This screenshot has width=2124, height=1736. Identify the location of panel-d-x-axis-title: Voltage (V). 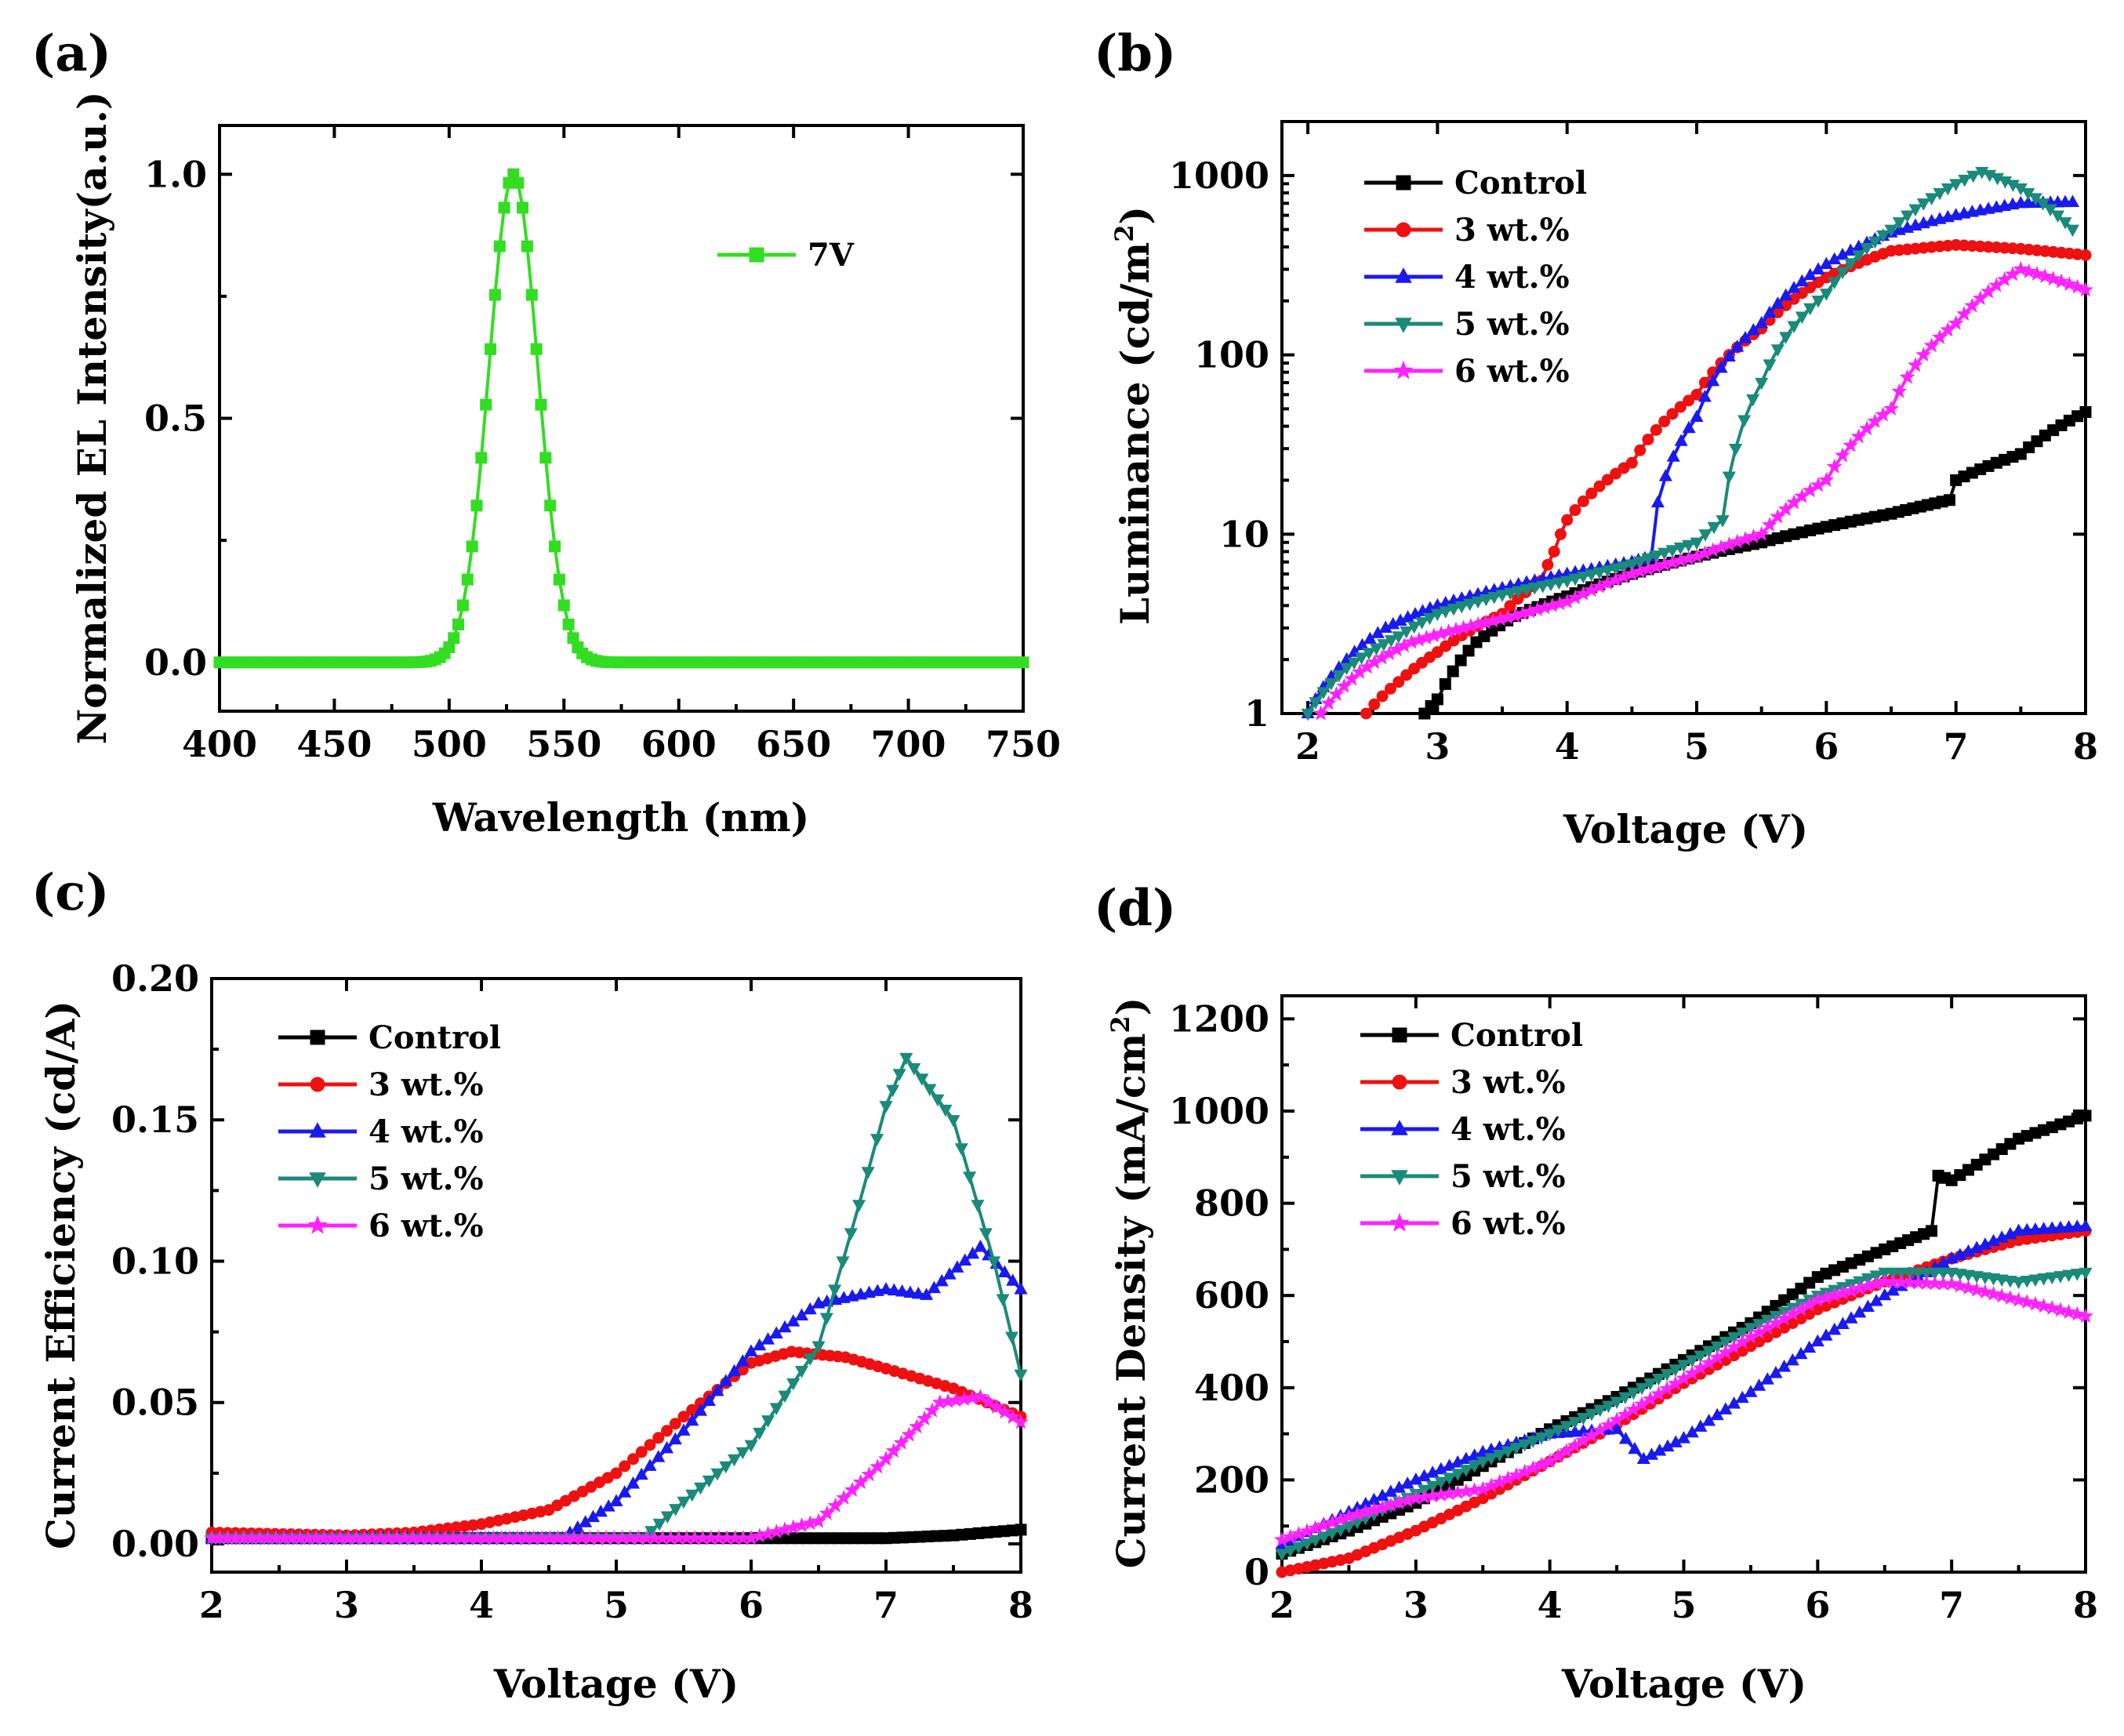
(1683, 1684).